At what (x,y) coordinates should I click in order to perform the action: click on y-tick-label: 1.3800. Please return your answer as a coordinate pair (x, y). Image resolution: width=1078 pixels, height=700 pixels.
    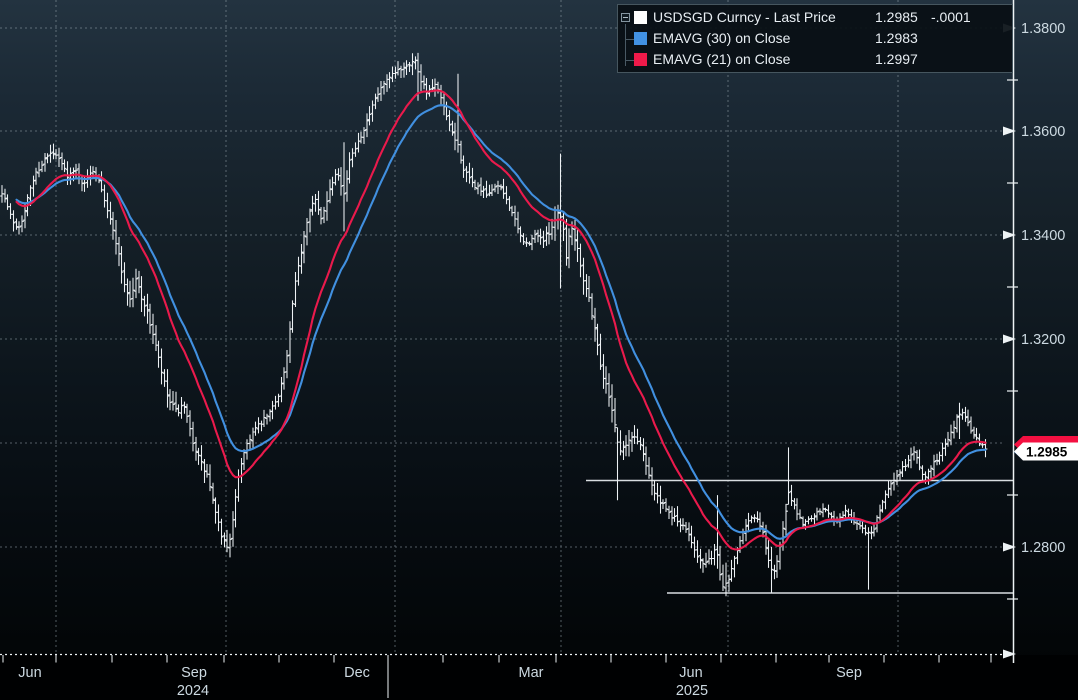
    Looking at the image, I should click on (1043, 29).